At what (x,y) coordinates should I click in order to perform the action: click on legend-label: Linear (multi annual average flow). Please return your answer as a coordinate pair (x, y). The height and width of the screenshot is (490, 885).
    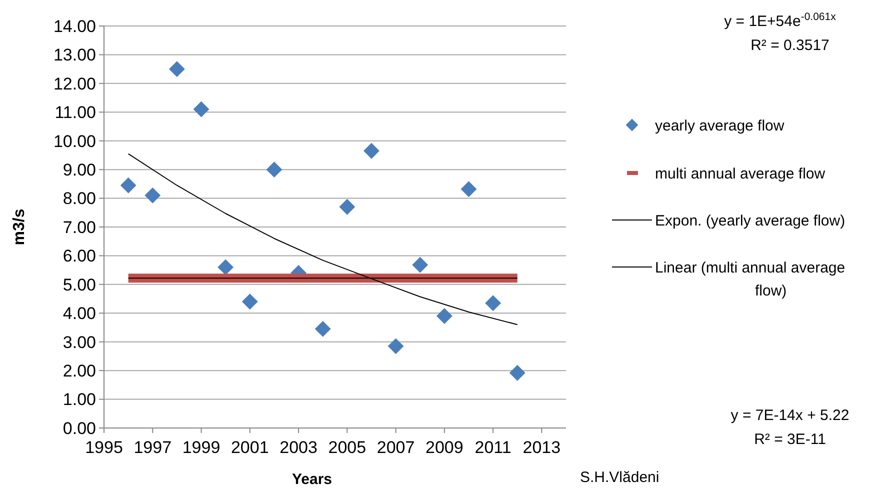
    Looking at the image, I should click on (750, 279).